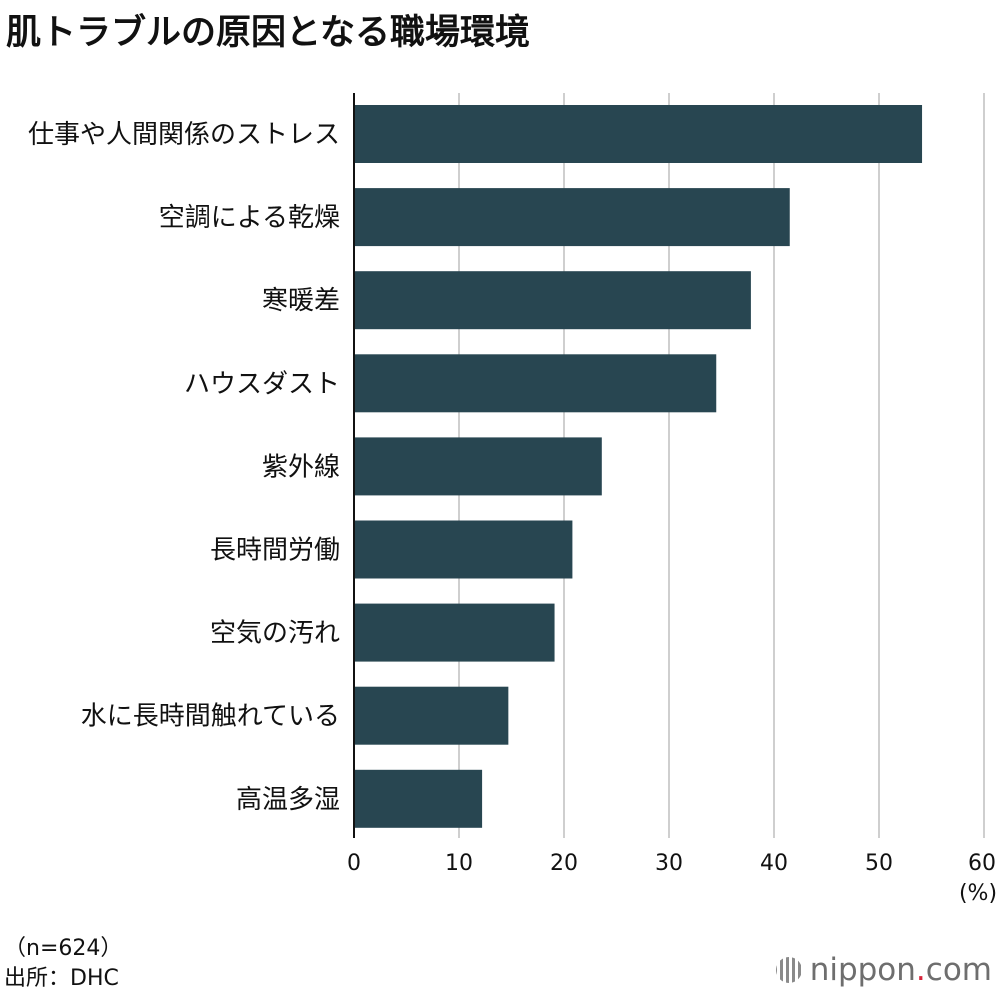  What do you see at coordinates (301, 301) in the screenshot?
I see `category-label: 寒暖差` at bounding box center [301, 301].